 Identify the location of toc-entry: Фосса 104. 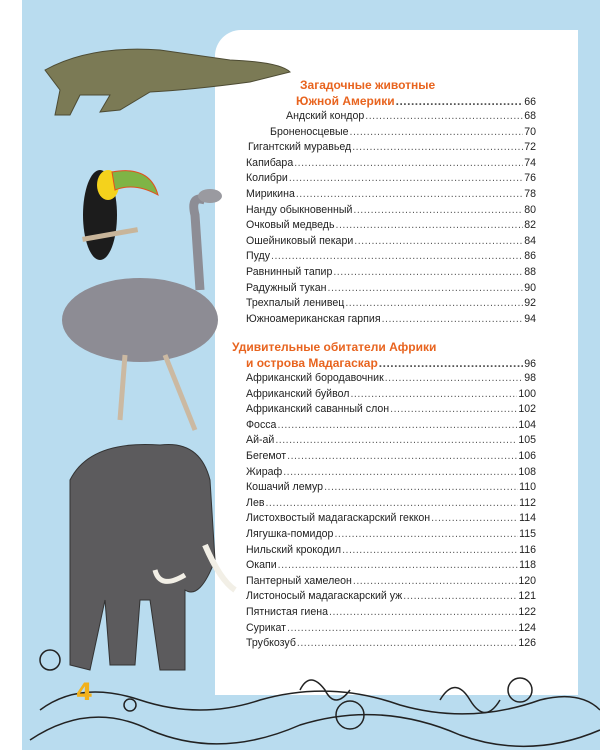
(391, 426).